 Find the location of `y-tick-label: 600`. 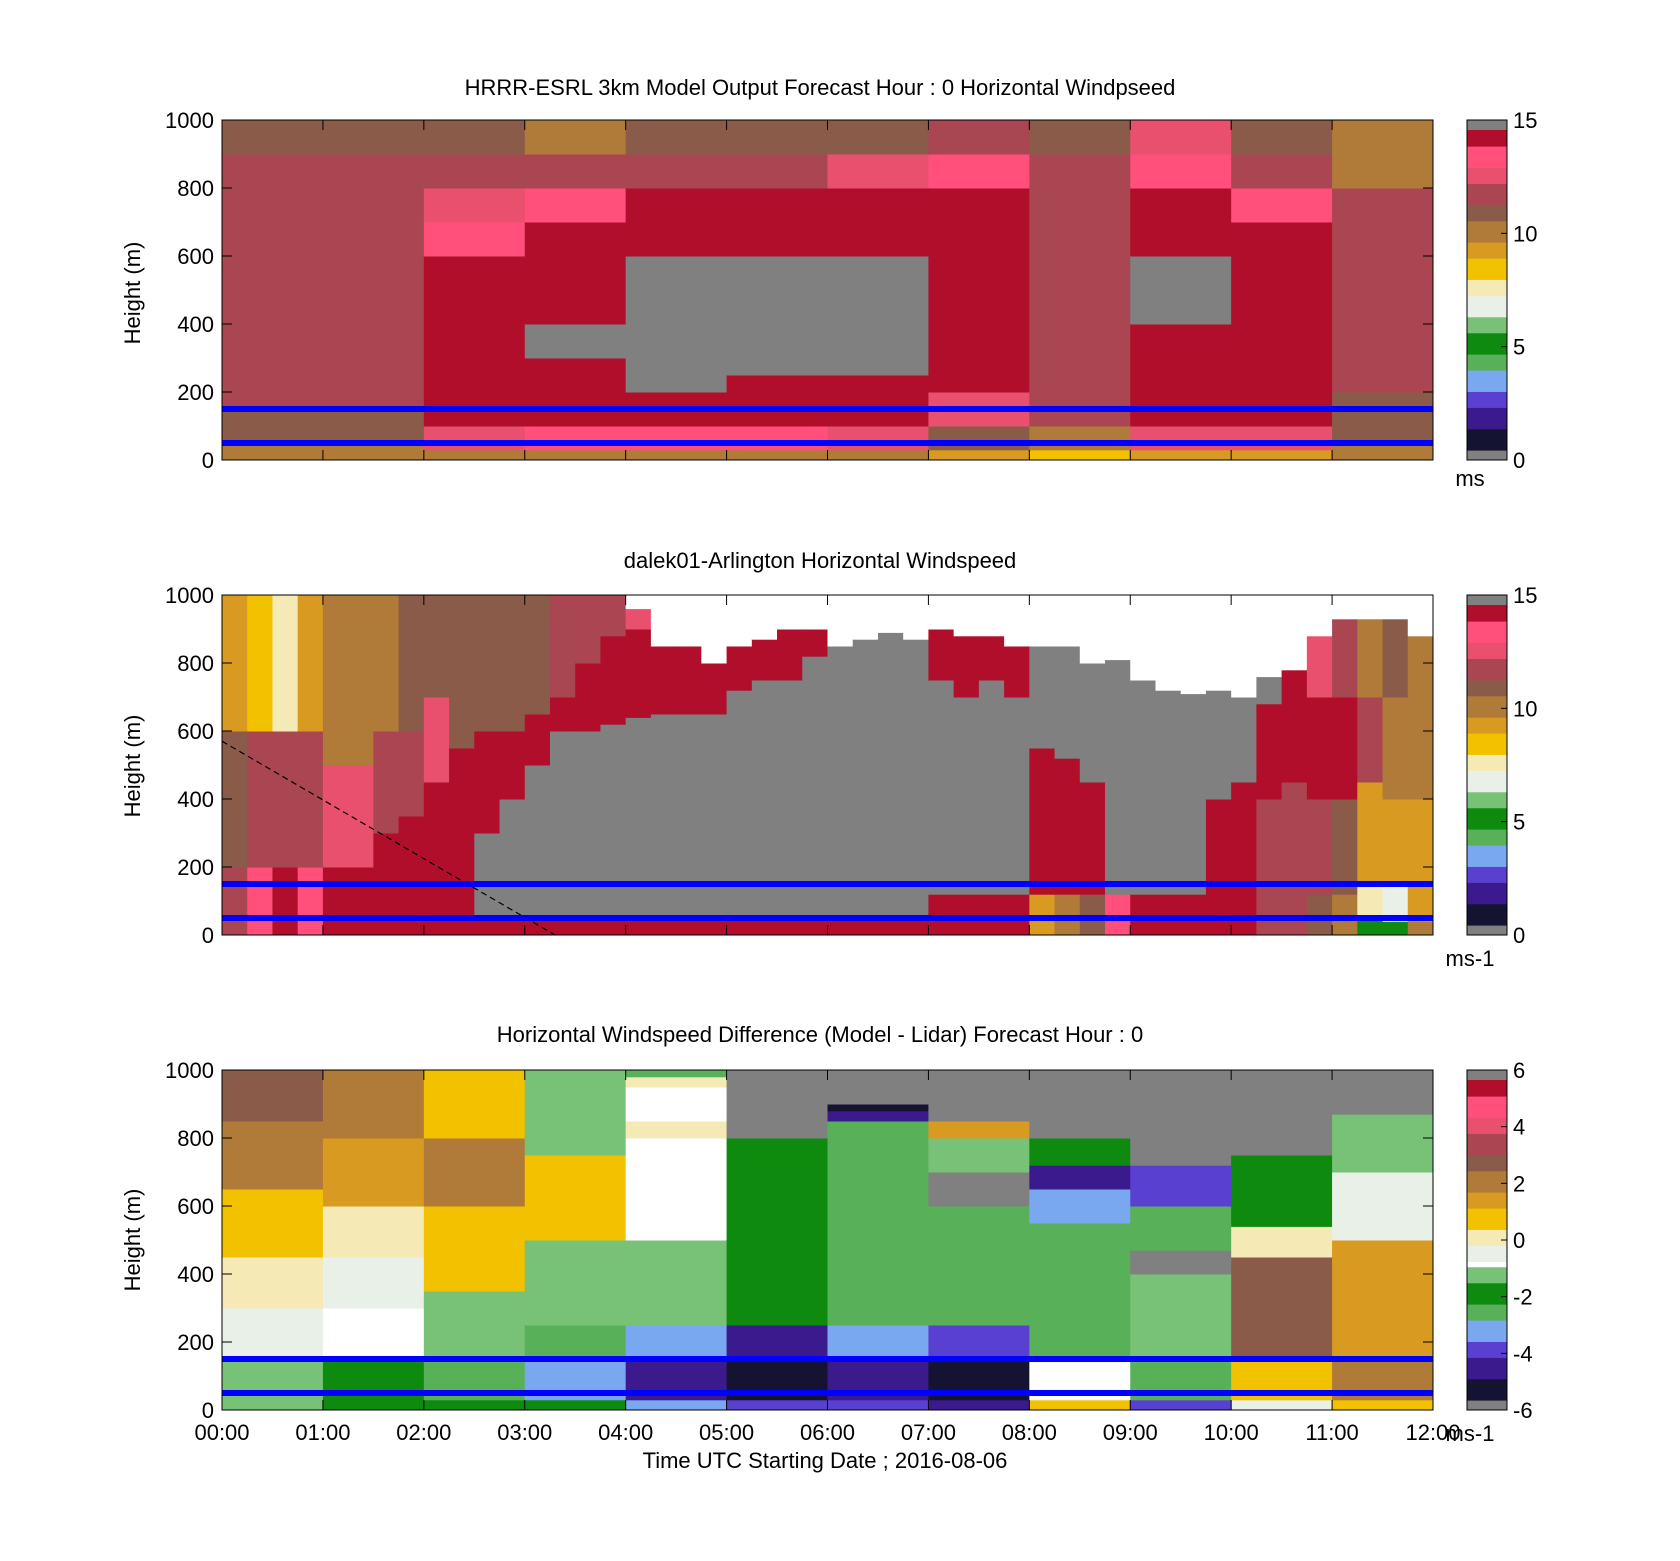

y-tick-label: 600 is located at coordinates (195, 731).